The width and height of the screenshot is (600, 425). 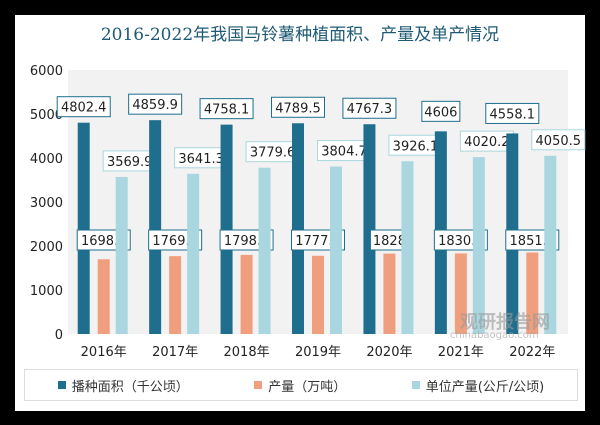 I want to click on x-tick-label: 2016年, so click(x=104, y=352).